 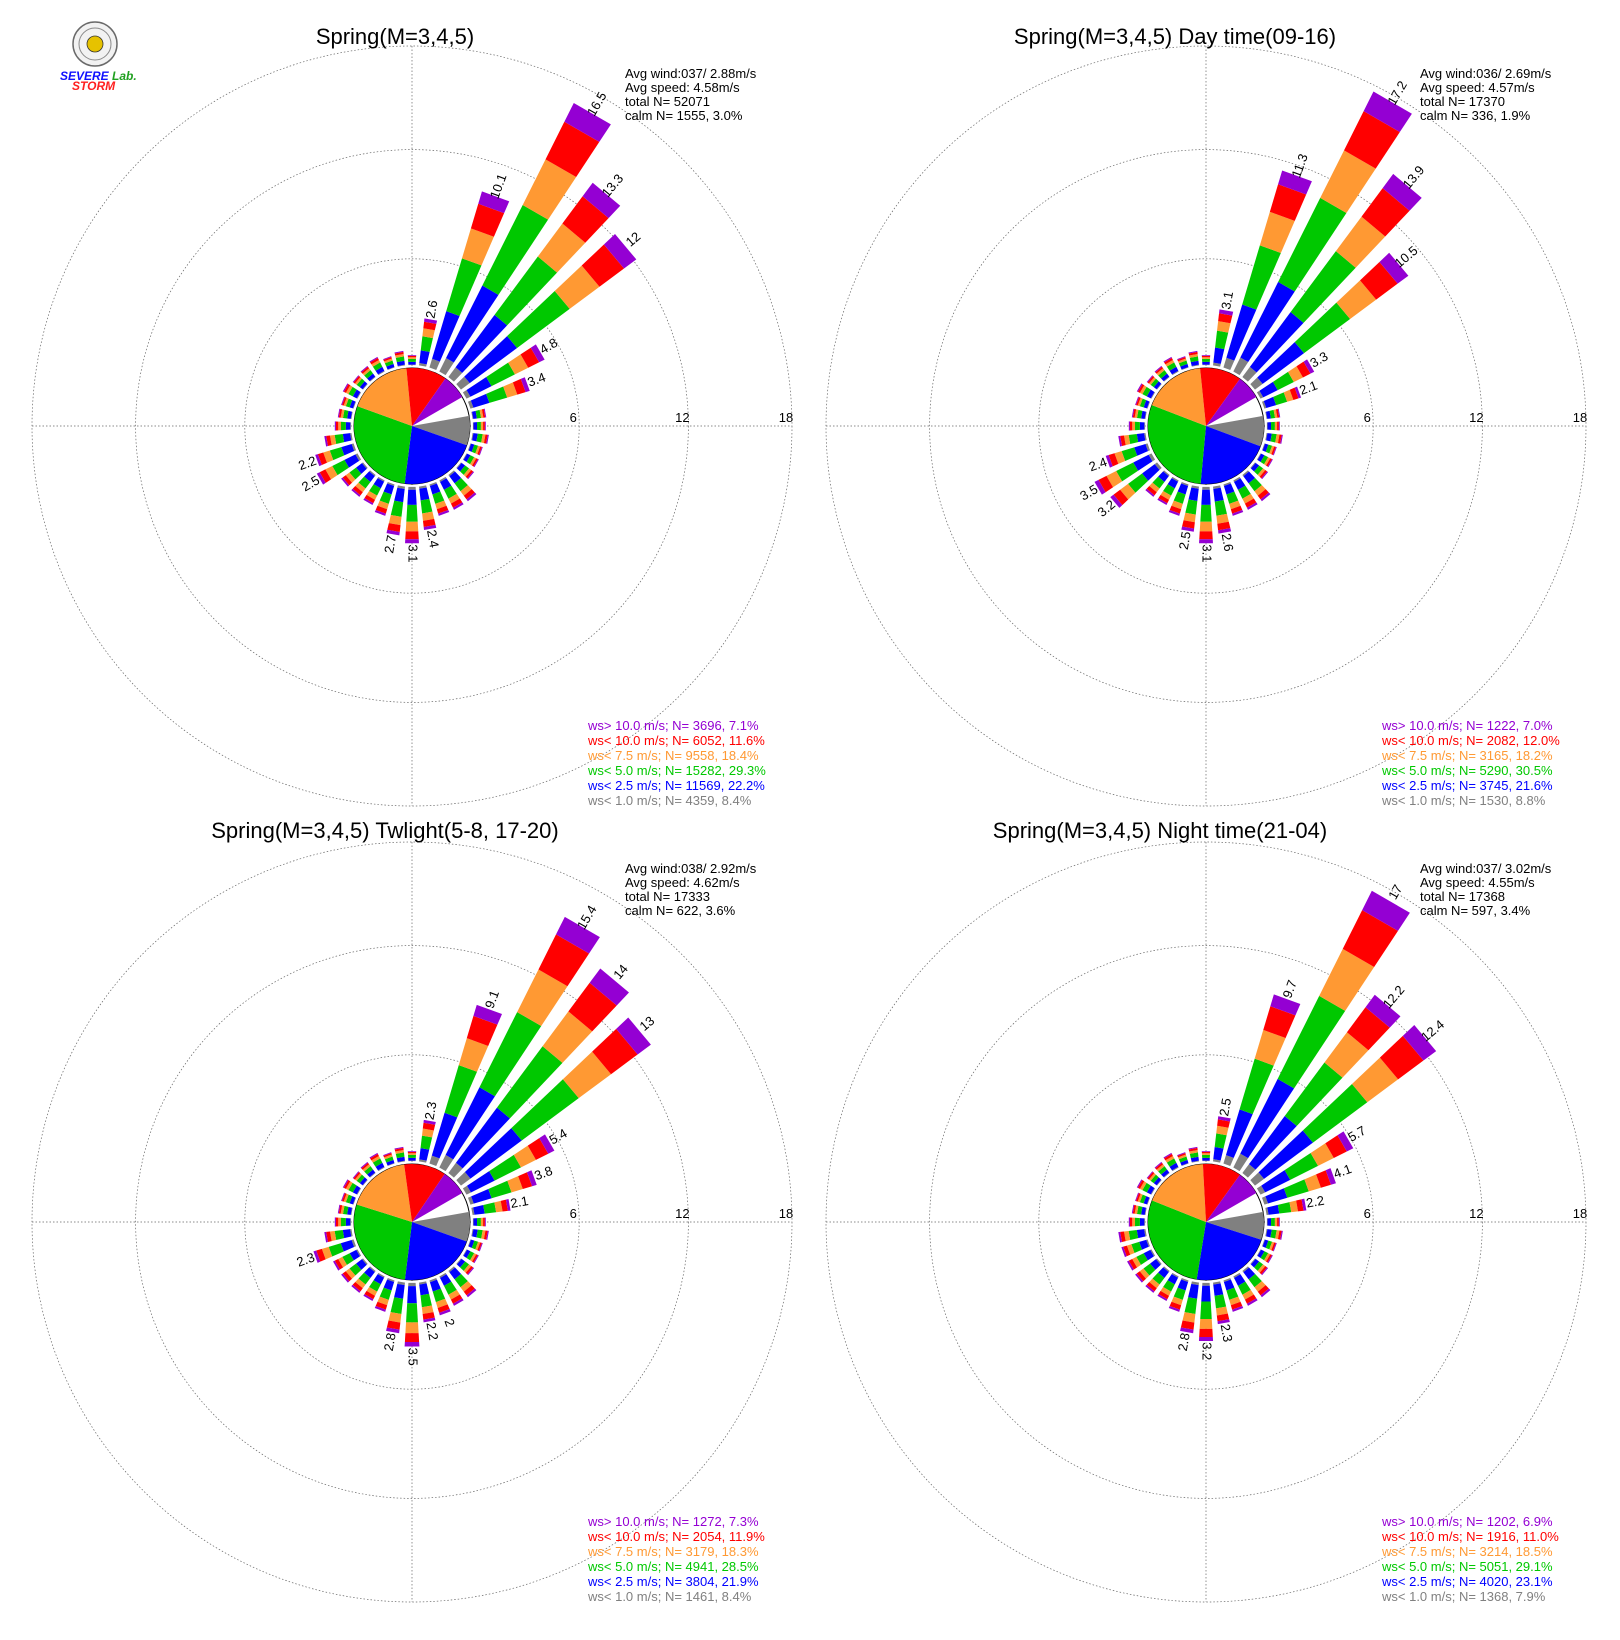 What do you see at coordinates (1486, 73) in the screenshot?
I see `stat-avg-wind: Avg wind:036/ 2.69m/s` at bounding box center [1486, 73].